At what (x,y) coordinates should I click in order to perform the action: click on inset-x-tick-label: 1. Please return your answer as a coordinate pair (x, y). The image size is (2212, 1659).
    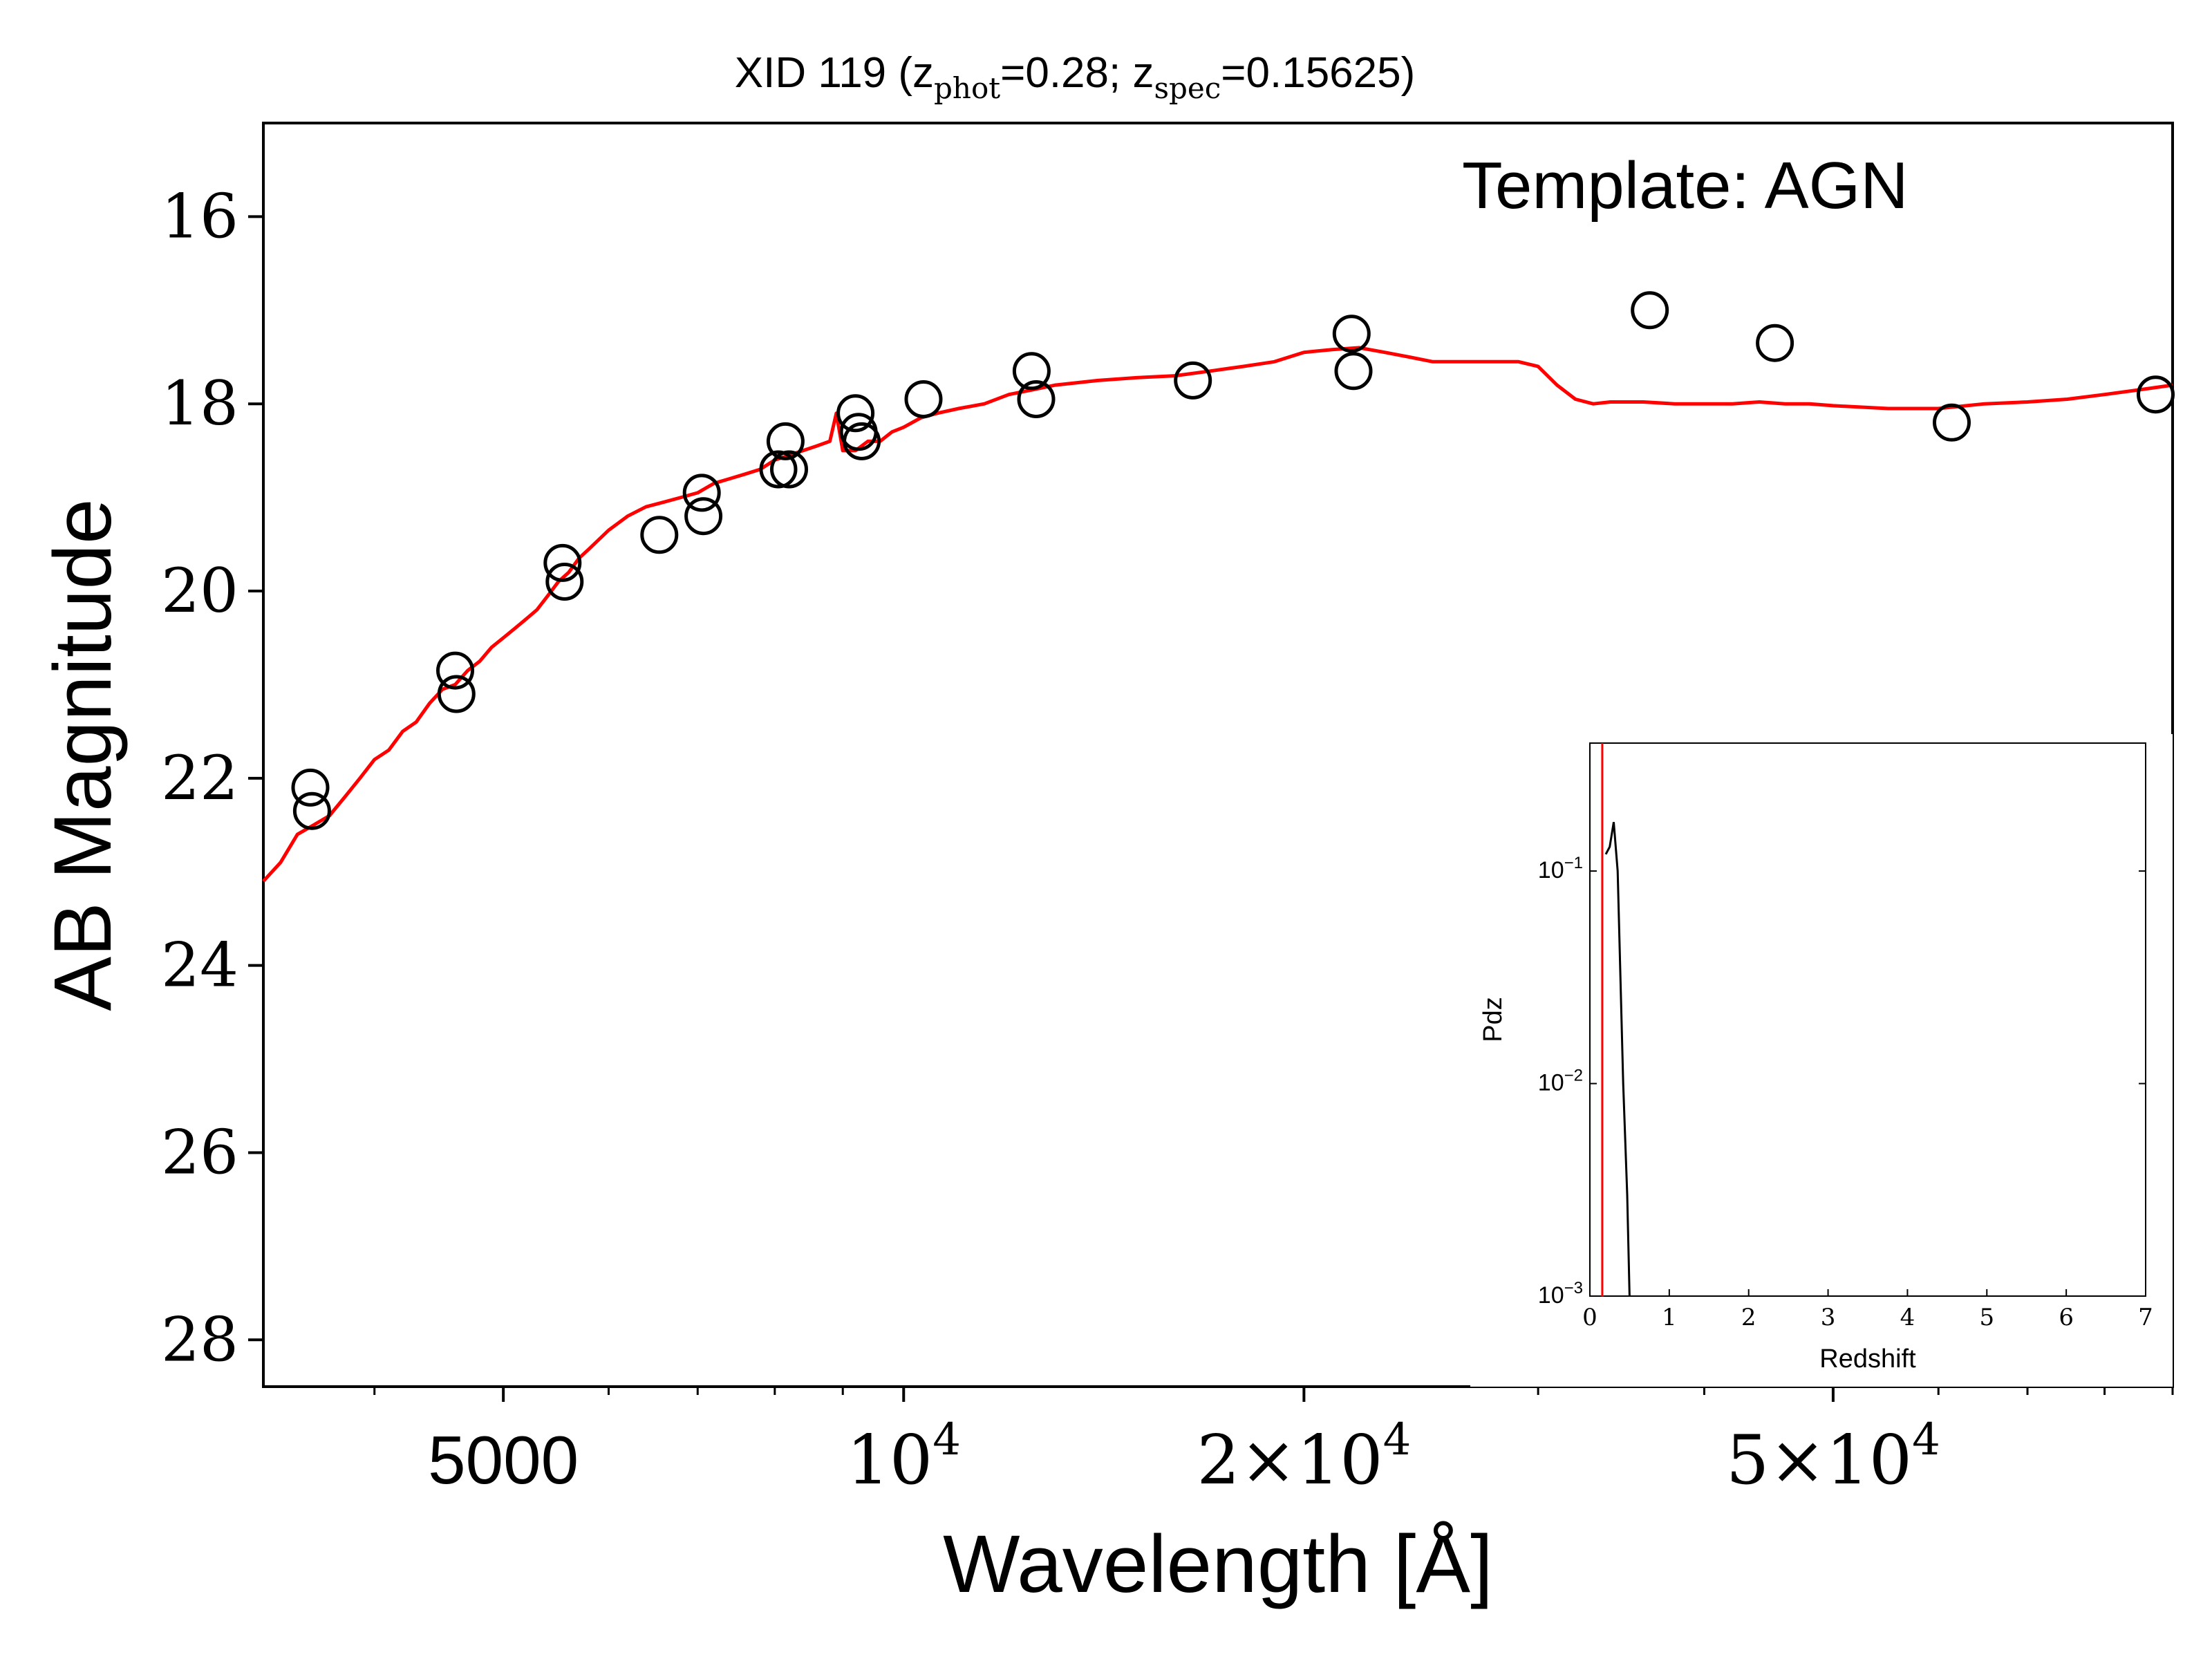
    Looking at the image, I should click on (1670, 1317).